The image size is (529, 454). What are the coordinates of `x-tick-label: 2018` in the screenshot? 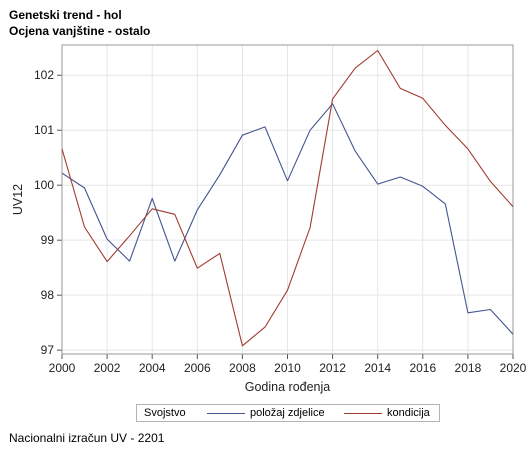 It's located at (468, 368).